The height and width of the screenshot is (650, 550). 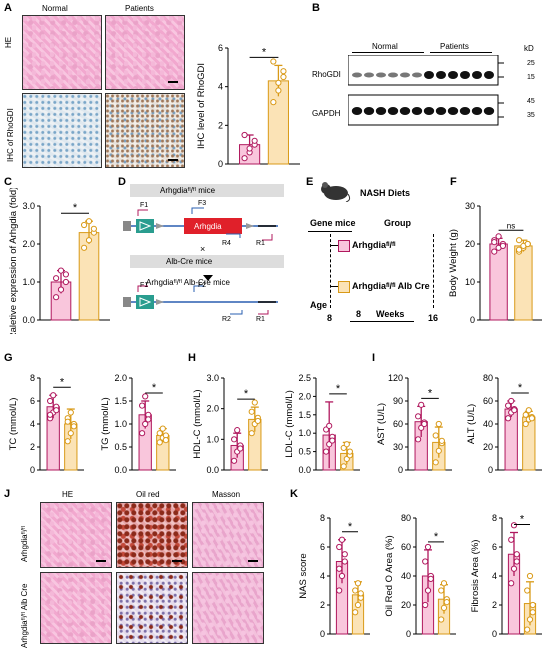 I want to click on chart-k-nas: 0 2 4 6 8 NAS score *, so click(x=334, y=576).